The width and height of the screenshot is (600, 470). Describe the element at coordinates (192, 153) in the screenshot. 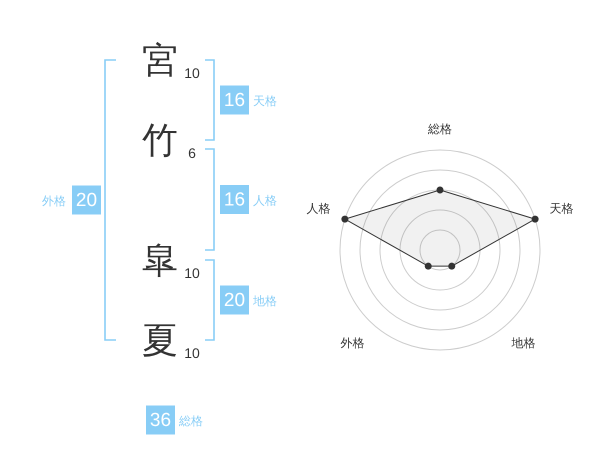

I see `stroke-count: 6` at that location.